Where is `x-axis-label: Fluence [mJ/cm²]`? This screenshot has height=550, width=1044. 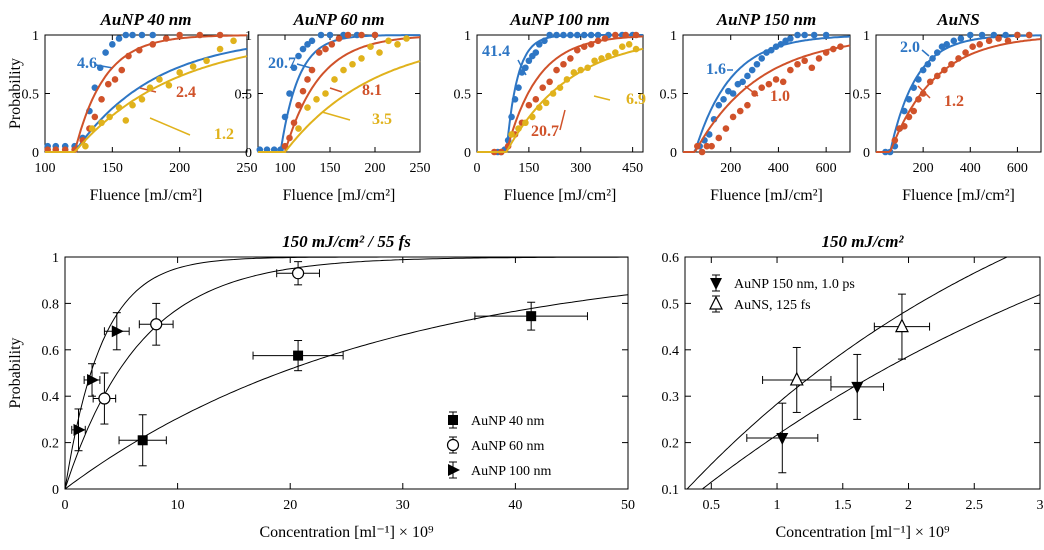
x-axis-label: Fluence [mJ/cm²] is located at coordinates (146, 195).